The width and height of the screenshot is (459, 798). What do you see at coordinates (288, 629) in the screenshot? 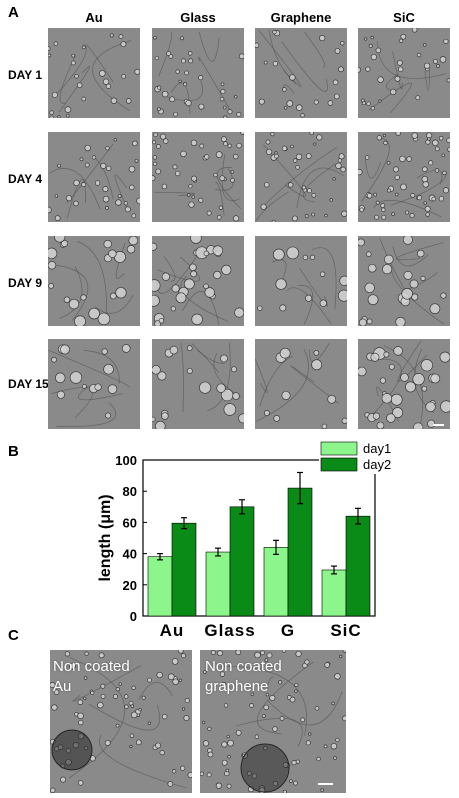
I see `x-tick-label: G` at bounding box center [288, 629].